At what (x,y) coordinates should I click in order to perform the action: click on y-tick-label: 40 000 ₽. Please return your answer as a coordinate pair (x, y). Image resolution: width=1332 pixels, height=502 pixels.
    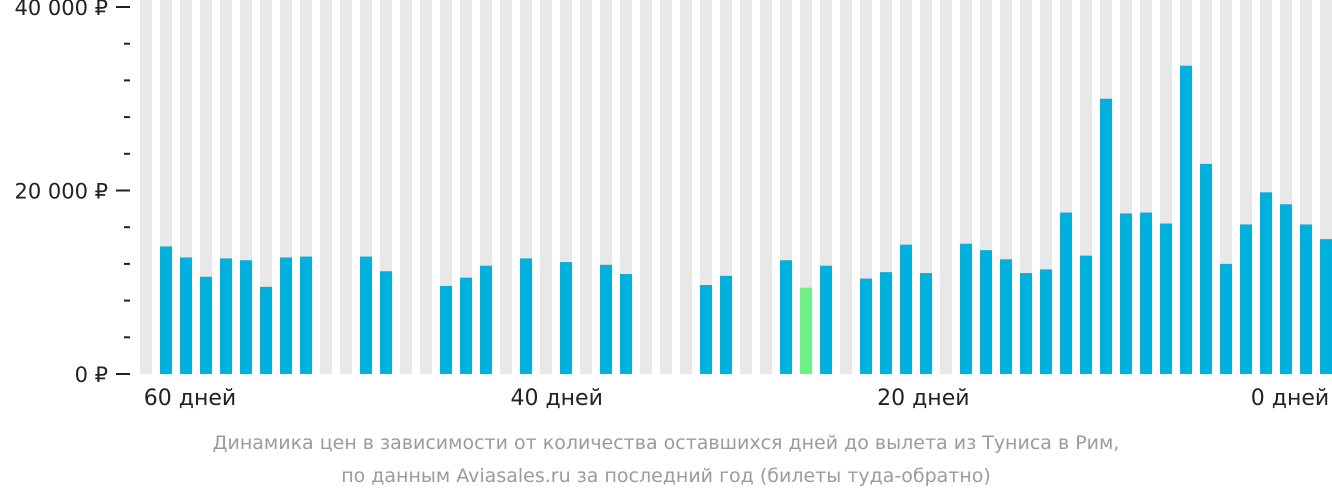
    Looking at the image, I should click on (61, 10).